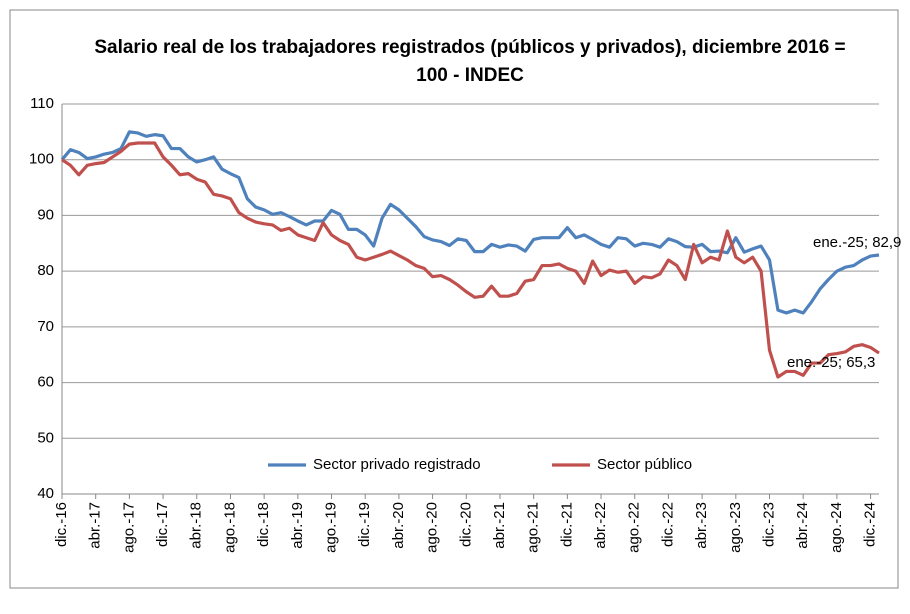 The width and height of the screenshot is (910, 614). What do you see at coordinates (857, 242) in the screenshot?
I see `annotation: ene.-25; 82,9` at bounding box center [857, 242].